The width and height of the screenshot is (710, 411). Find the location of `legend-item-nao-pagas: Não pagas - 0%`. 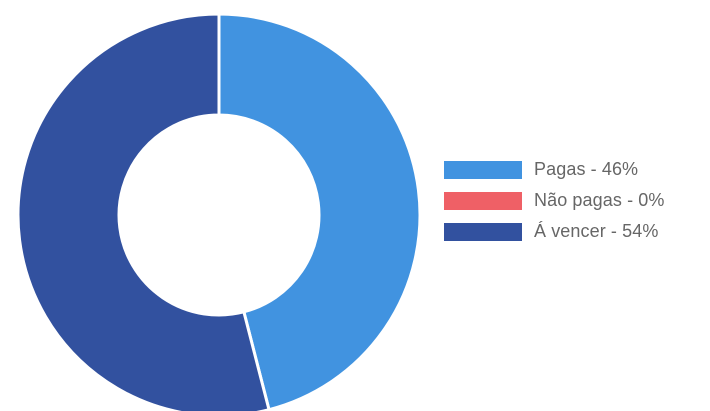

legend-item-nao-pagas: Não pagas - 0% is located at coordinates (554, 200).